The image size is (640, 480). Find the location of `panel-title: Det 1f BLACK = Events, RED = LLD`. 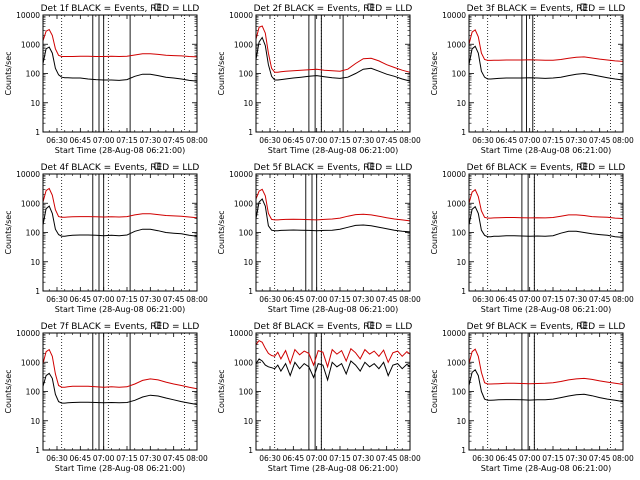

panel-title: Det 1f BLACK = Events, RED = LLD is located at coordinates (120, 9).